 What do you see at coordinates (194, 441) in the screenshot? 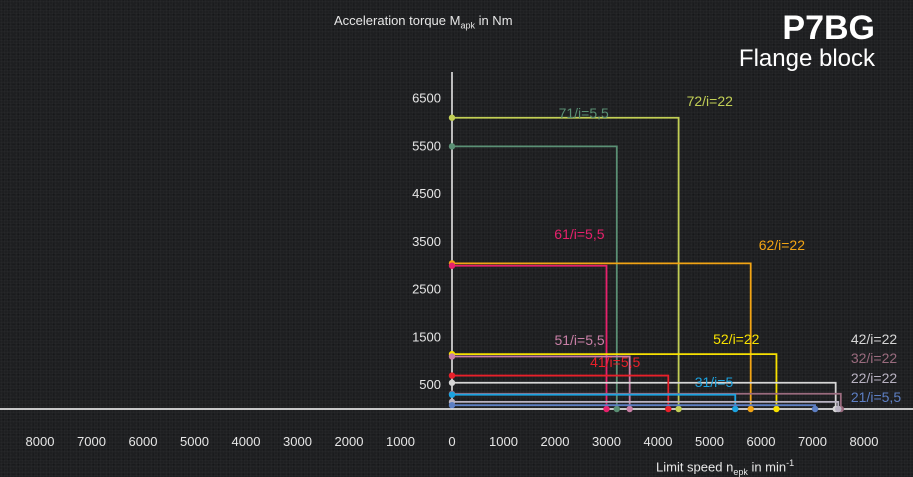
I see `x-tick-label-mirrored: 5000` at bounding box center [194, 441].